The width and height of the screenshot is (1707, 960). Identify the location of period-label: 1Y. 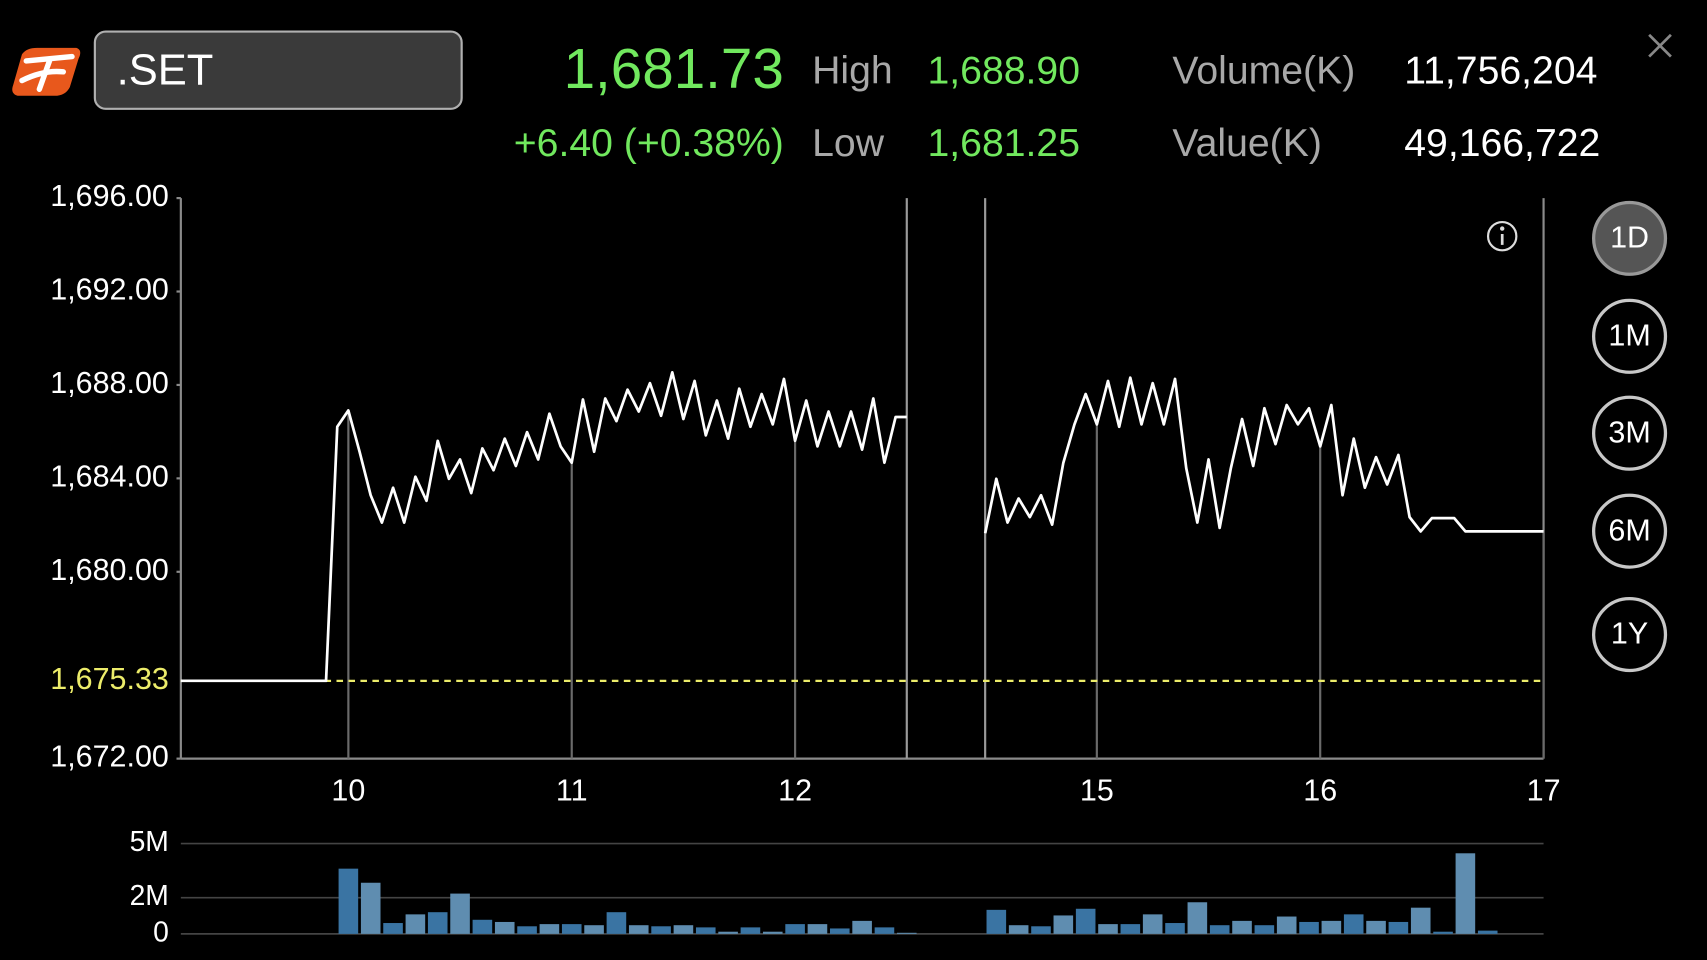
(1629, 634).